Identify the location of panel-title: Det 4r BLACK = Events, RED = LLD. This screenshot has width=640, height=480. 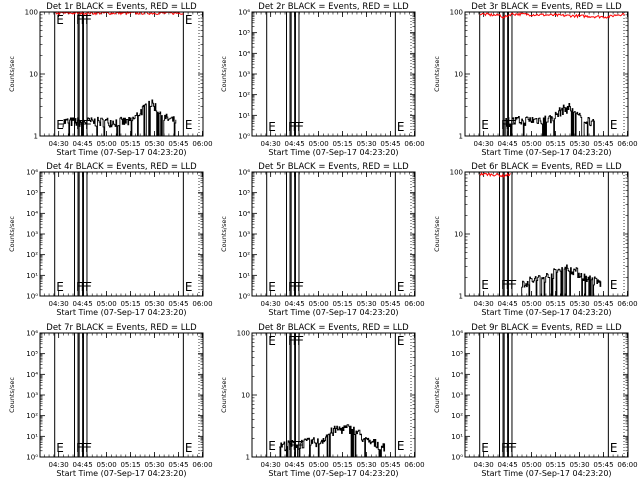
(121, 167).